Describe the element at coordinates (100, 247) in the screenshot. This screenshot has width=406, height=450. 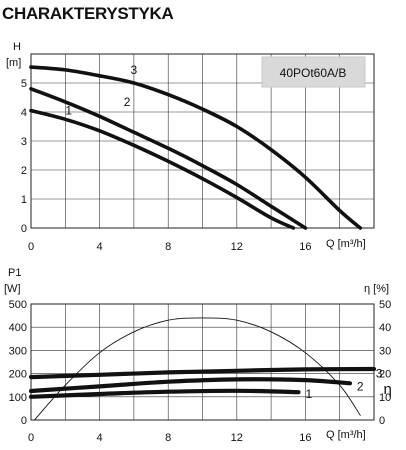
I see `head-x-tick-label: 4` at that location.